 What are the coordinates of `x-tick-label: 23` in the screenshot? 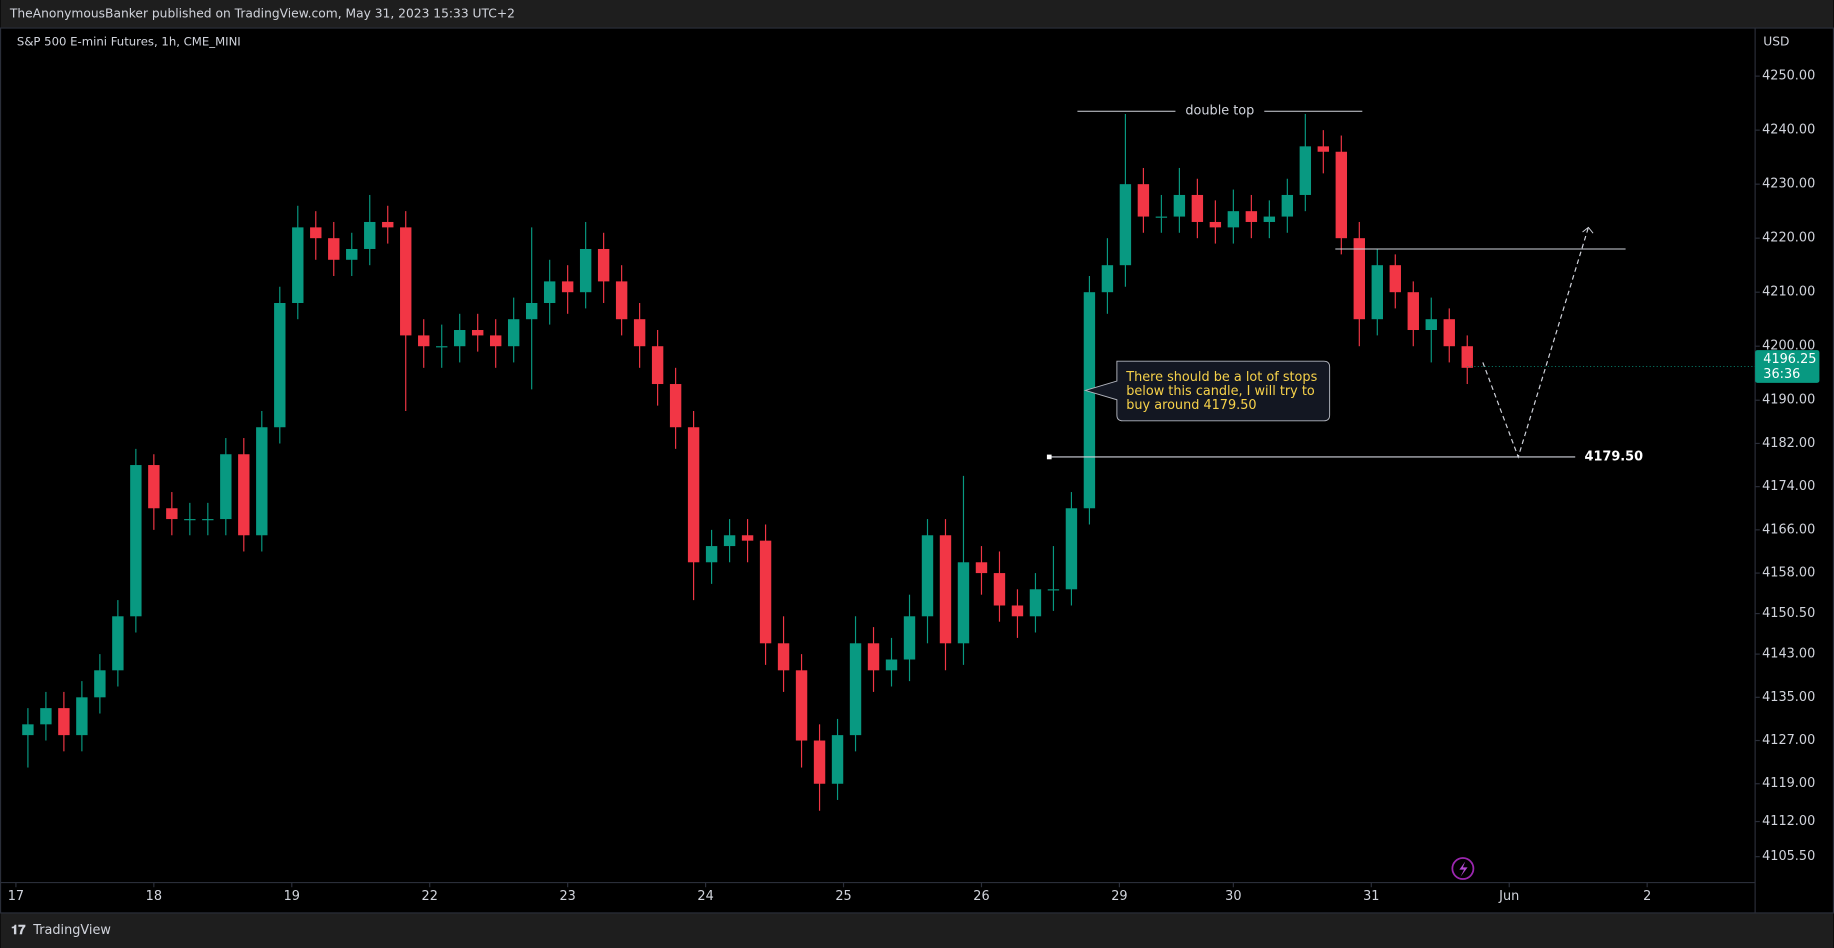 It's located at (567, 896).